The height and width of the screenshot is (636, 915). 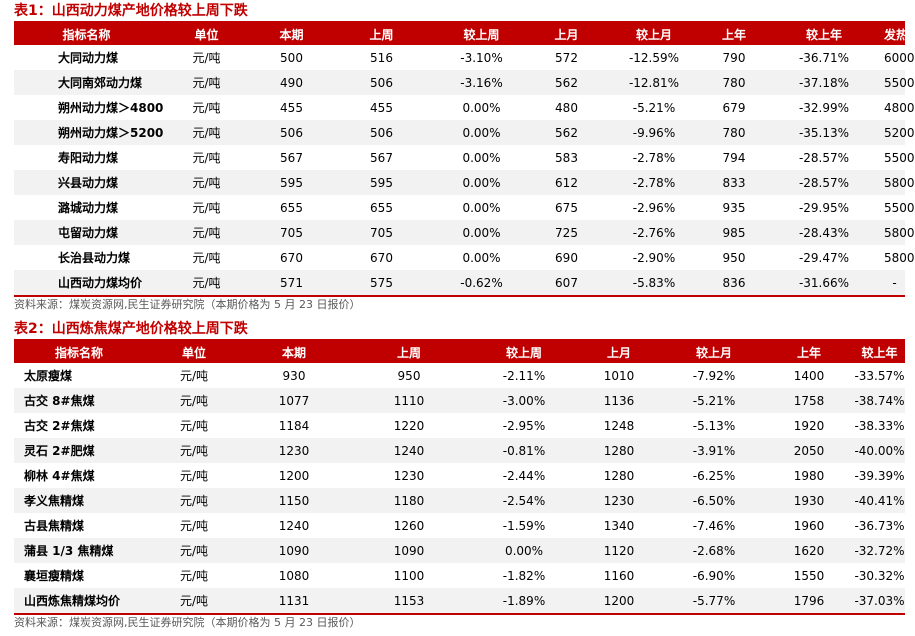 What do you see at coordinates (824, 34) in the screenshot?
I see `table1-header-cell: 较上年` at bounding box center [824, 34].